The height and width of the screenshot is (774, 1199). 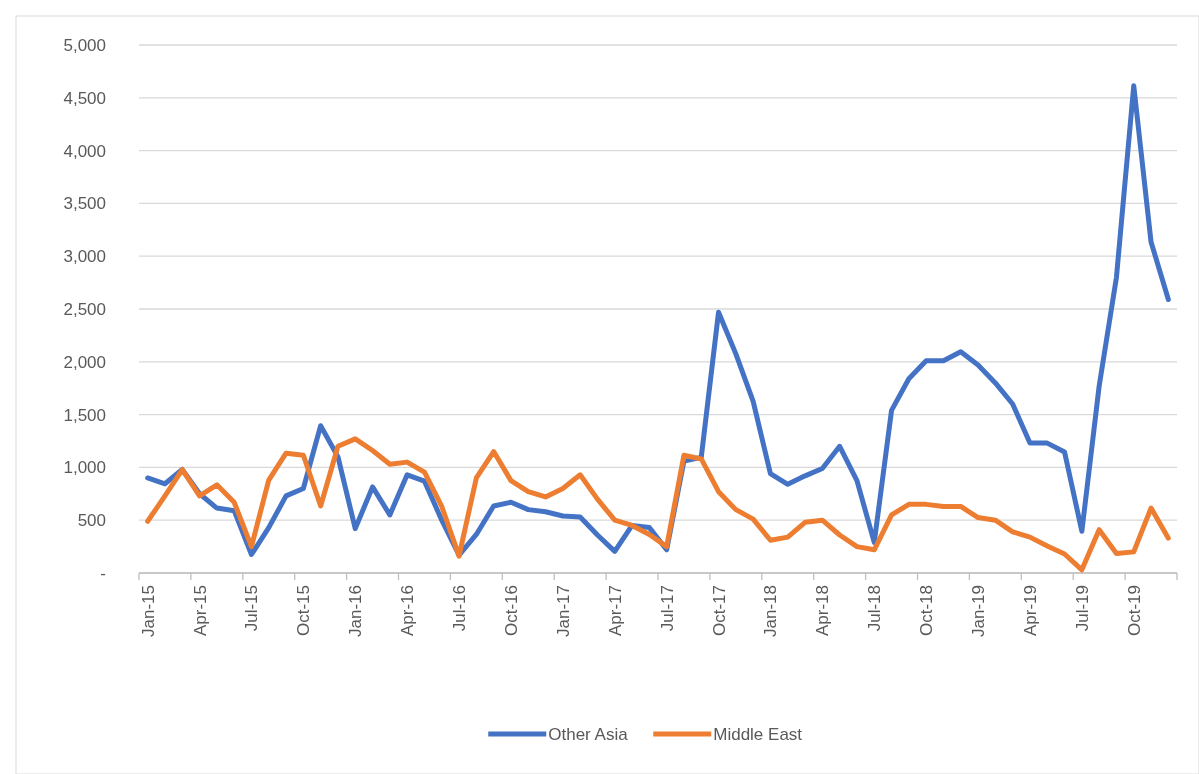 I want to click on x-tick-label: Oct-15, so click(x=304, y=611).